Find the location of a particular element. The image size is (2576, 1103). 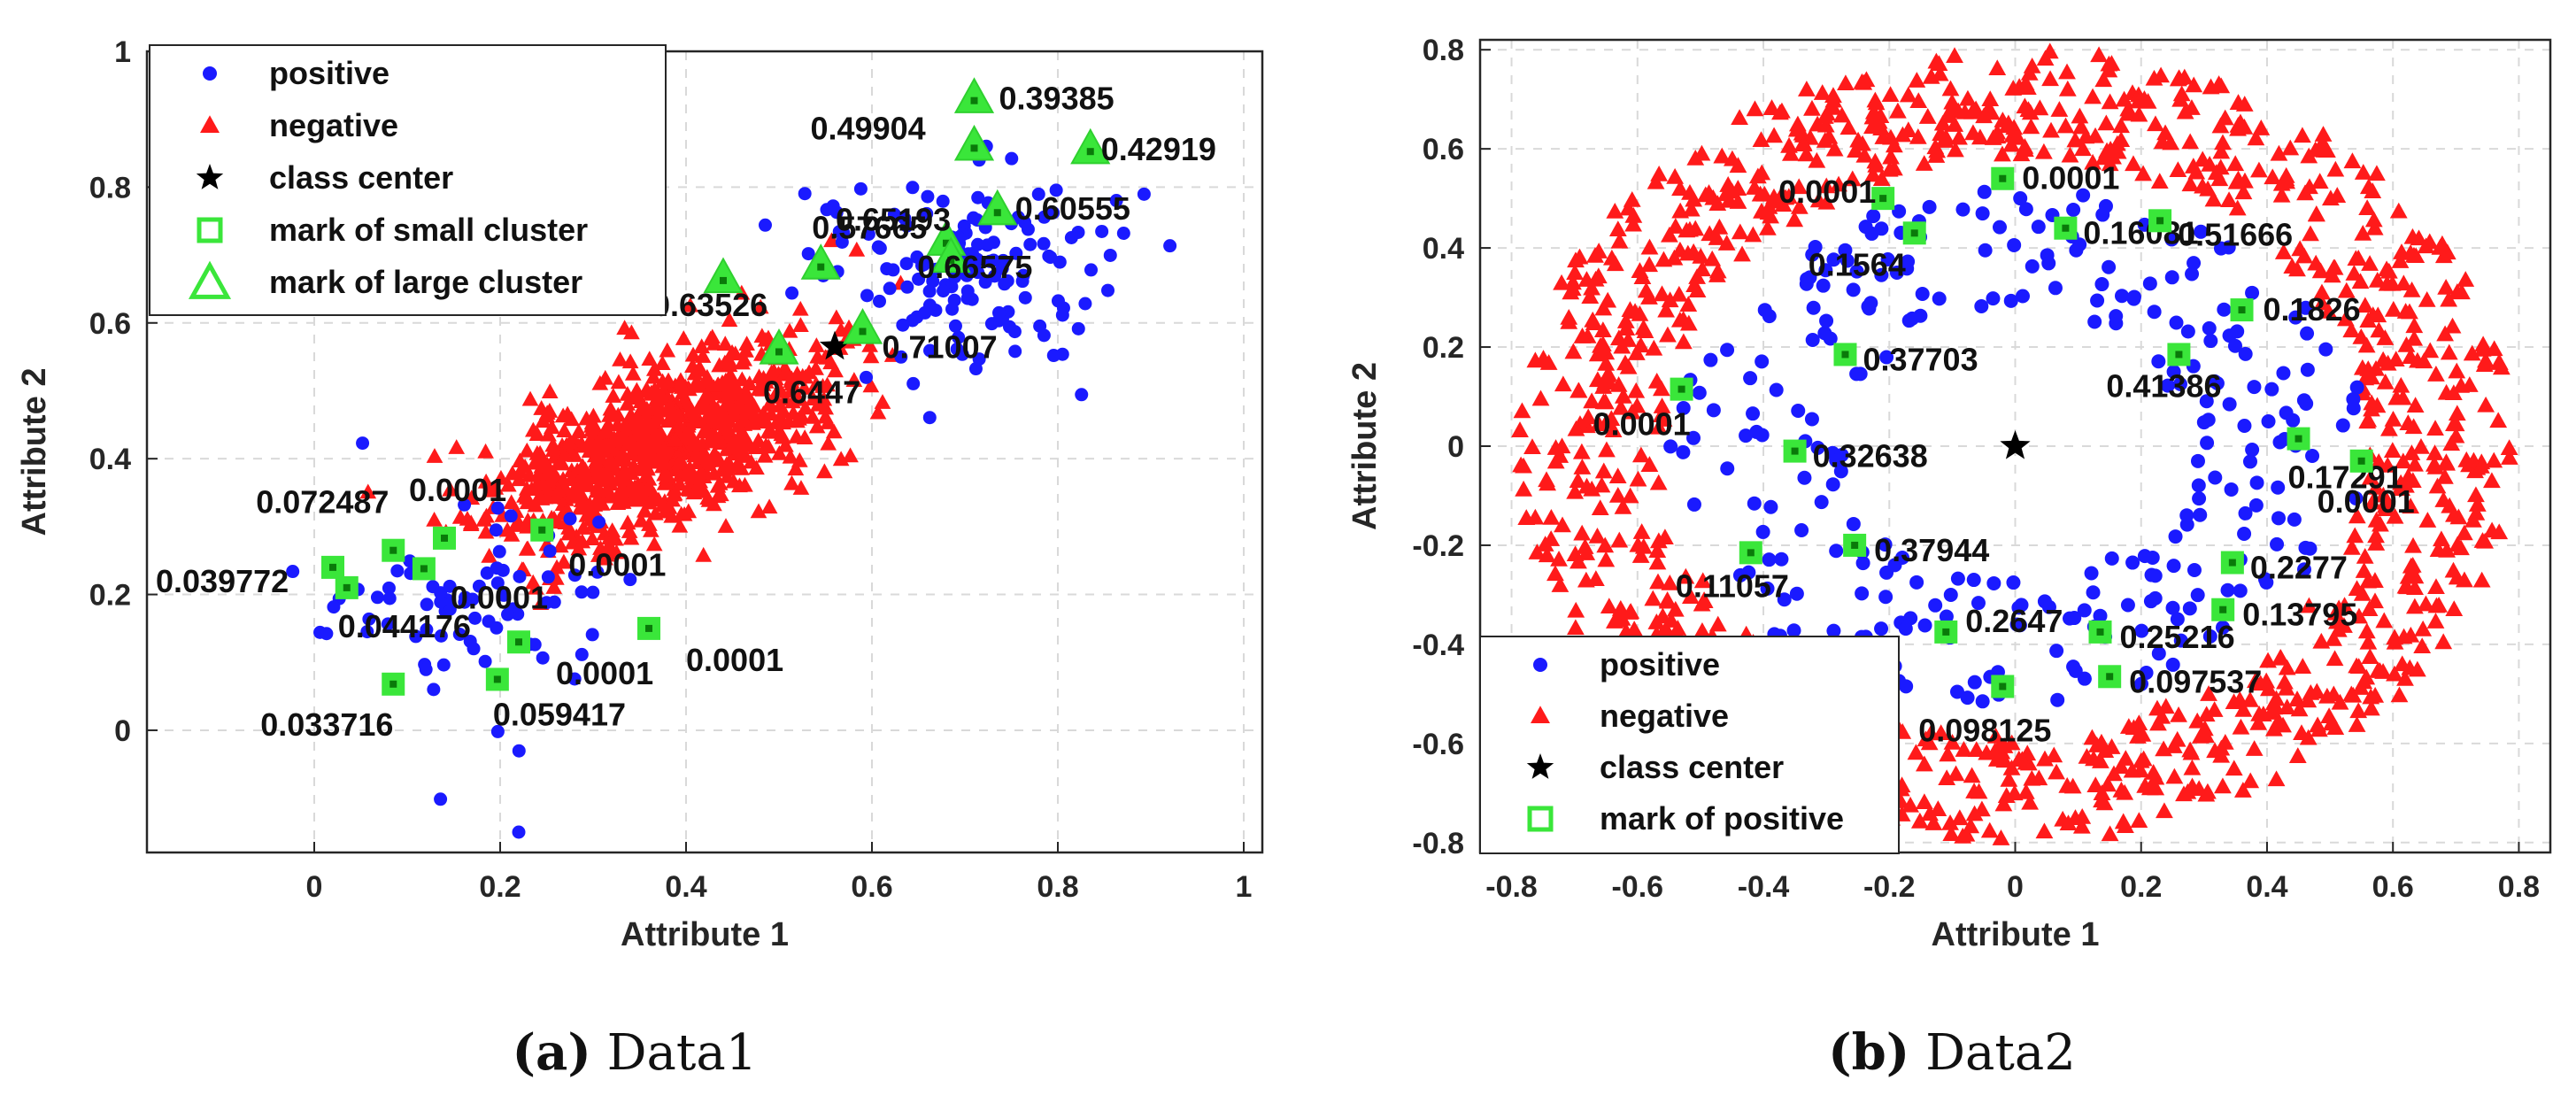

y-tick-label: 0 is located at coordinates (1455, 447).